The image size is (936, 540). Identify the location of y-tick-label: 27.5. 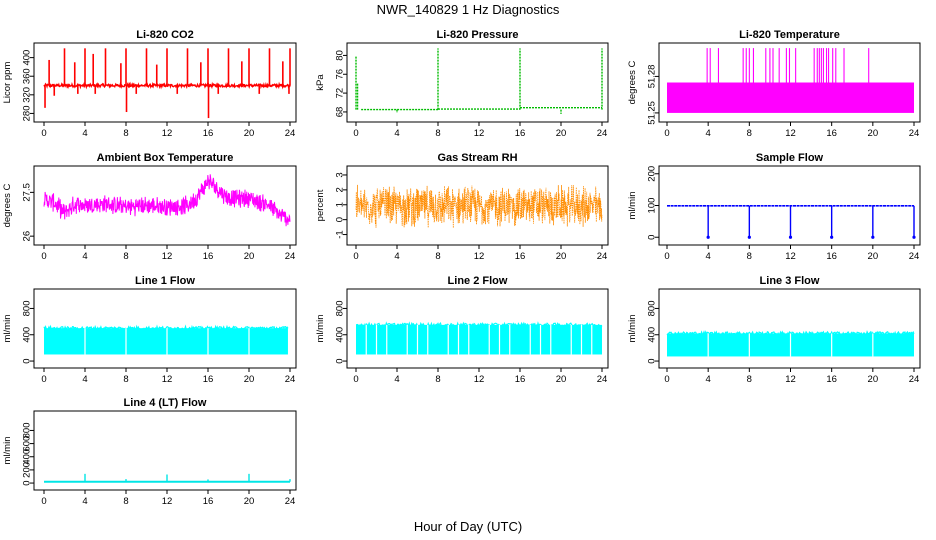
(26, 192).